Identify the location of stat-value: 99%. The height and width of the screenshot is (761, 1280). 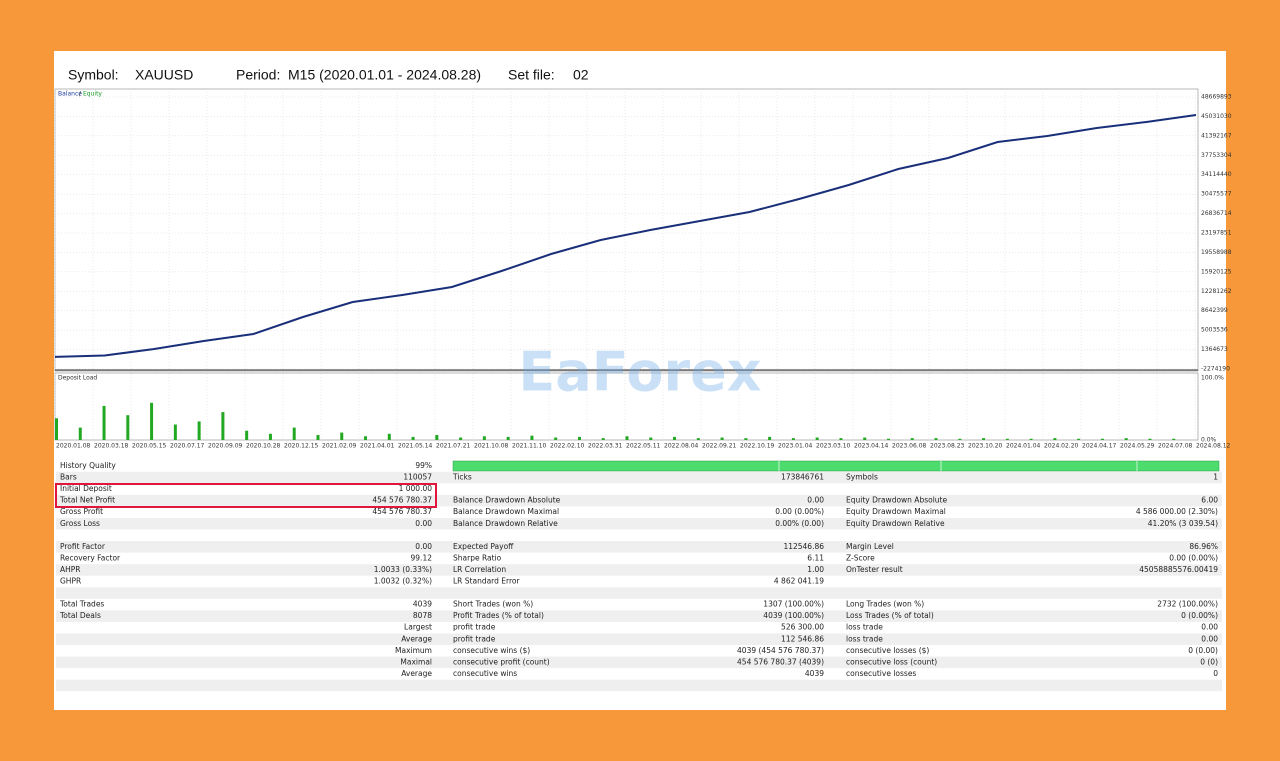
(423, 465).